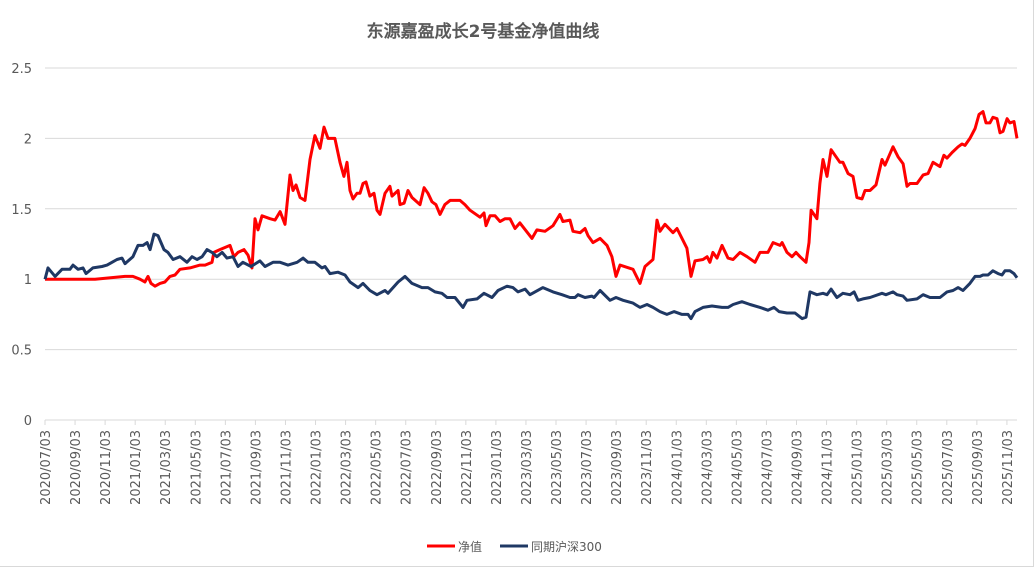  Describe the element at coordinates (483, 31) in the screenshot. I see `chart-title: 东源嘉盈成长2号基金净值曲线` at that location.